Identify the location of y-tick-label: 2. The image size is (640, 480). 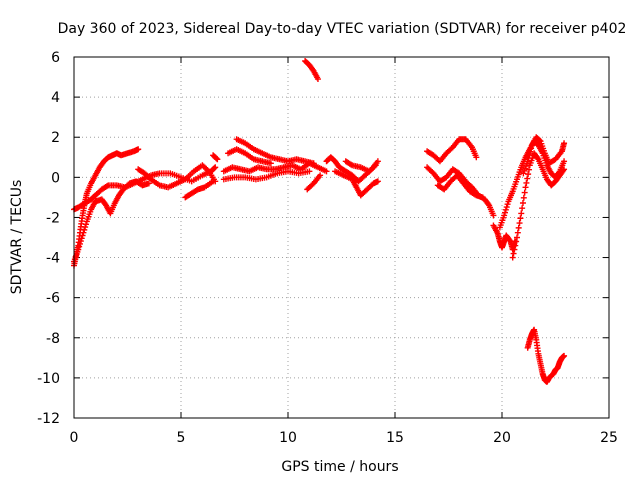
(55, 138).